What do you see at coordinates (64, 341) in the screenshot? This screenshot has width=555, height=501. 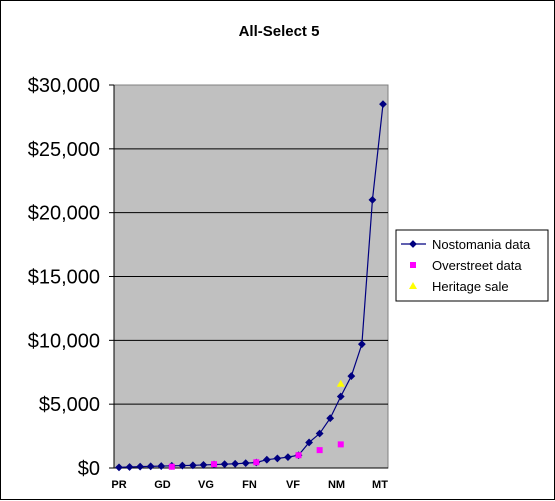 I see `y-tick-label: $10,000` at bounding box center [64, 341].